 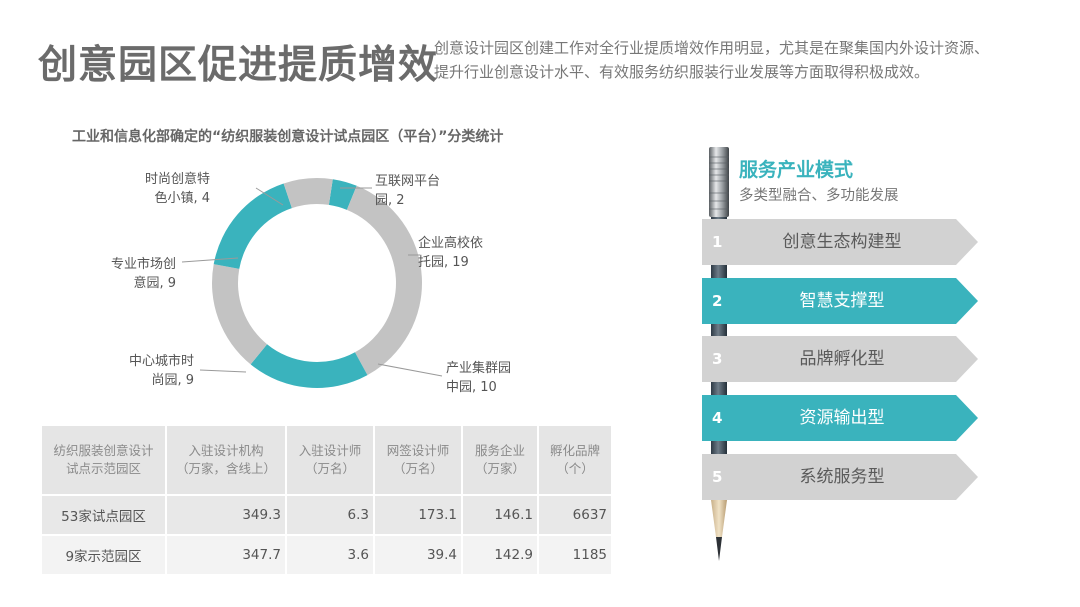 I want to click on table-cell: 6.3, so click(x=330, y=514).